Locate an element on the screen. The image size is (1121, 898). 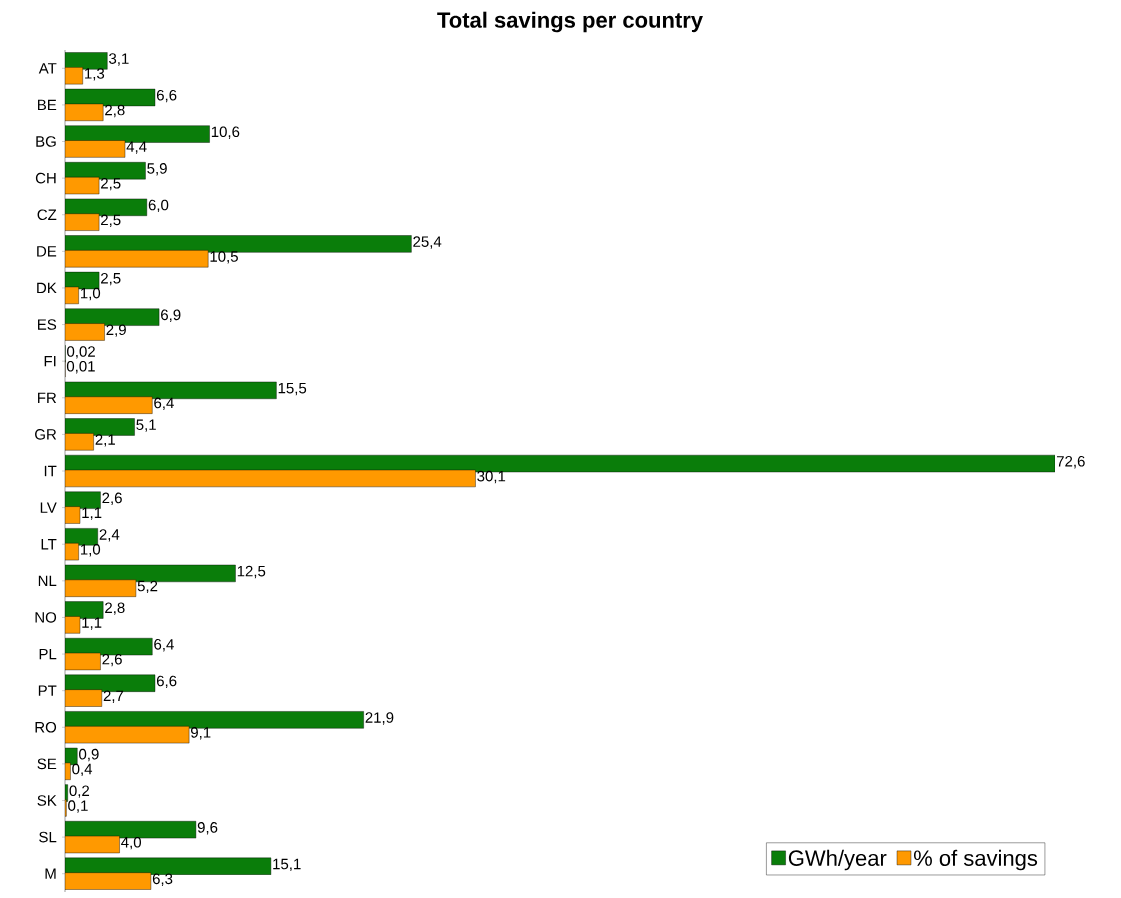
y-tick-label: LV is located at coordinates (48, 507).